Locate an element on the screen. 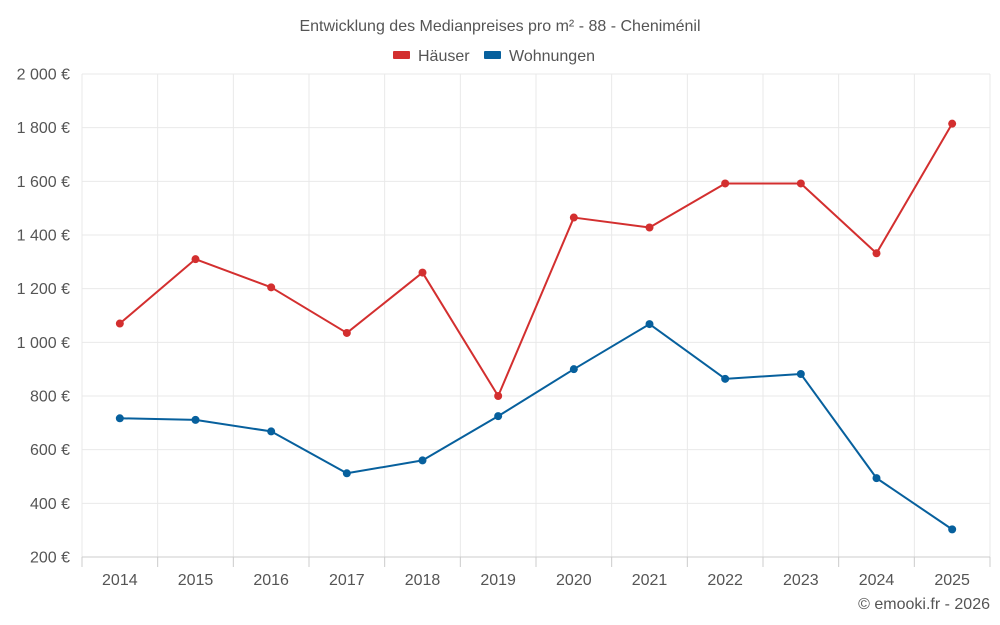 This screenshot has width=1000, height=625. legend-item-haeuser: Häuser is located at coordinates (431, 56).